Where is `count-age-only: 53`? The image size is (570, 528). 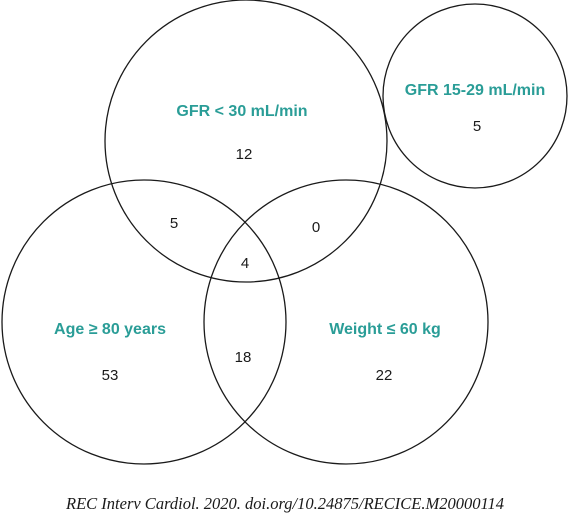
count-age-only: 53 is located at coordinates (110, 375).